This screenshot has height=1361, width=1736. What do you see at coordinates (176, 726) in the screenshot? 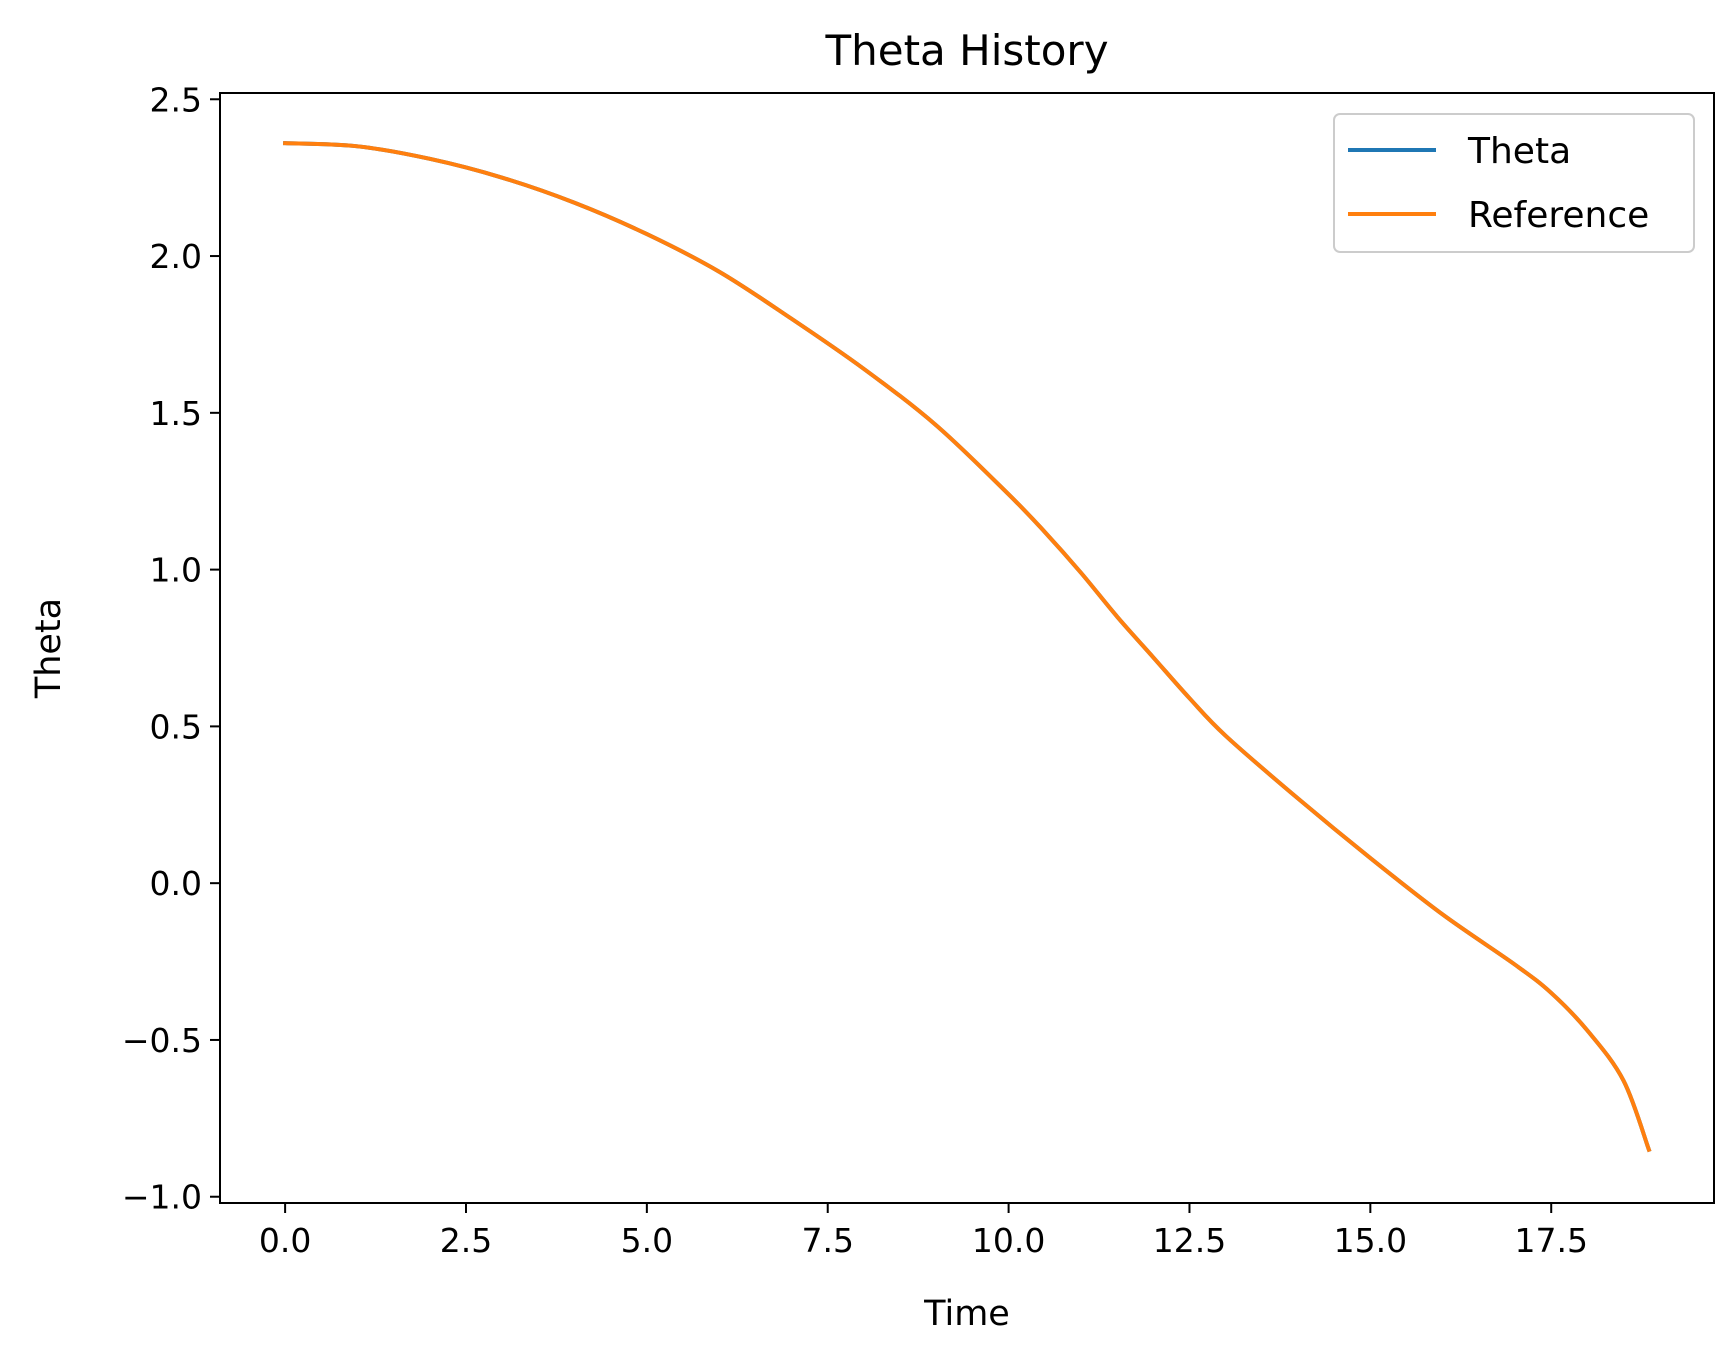
I see `y-tick-label: 0.5` at bounding box center [176, 726].